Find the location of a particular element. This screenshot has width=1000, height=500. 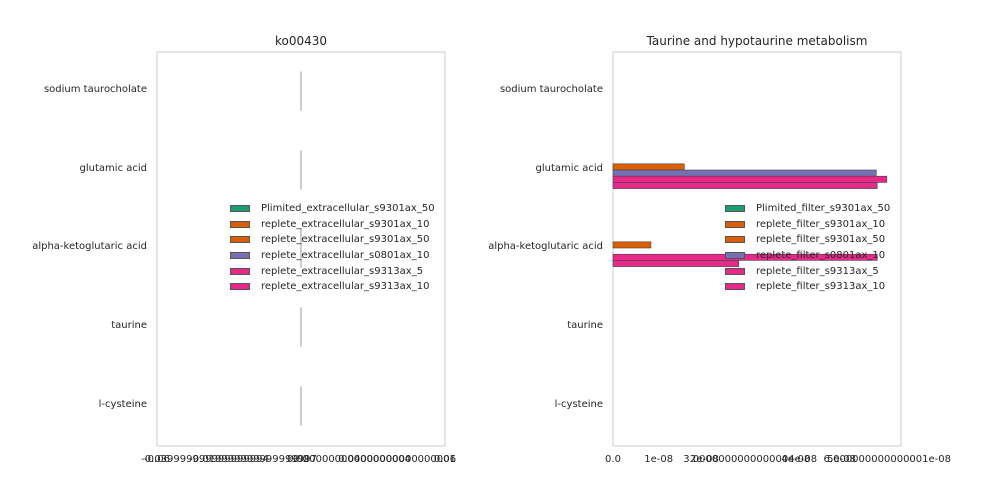

legend-label: replete_extracellular_s9313ax_10 is located at coordinates (345, 287).